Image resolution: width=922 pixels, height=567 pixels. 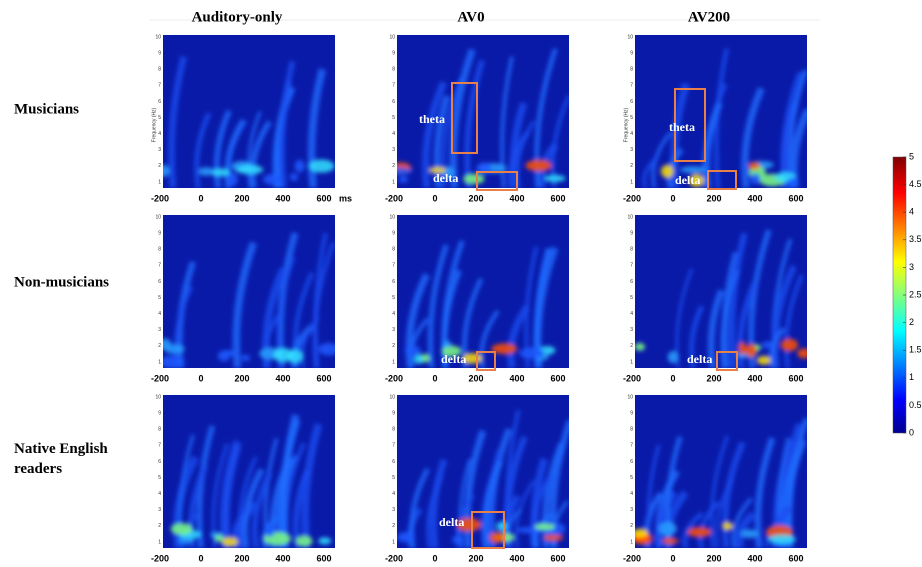 What do you see at coordinates (154, 124) in the screenshot?
I see `y-axis-label: Frequency (Hz)` at bounding box center [154, 124].